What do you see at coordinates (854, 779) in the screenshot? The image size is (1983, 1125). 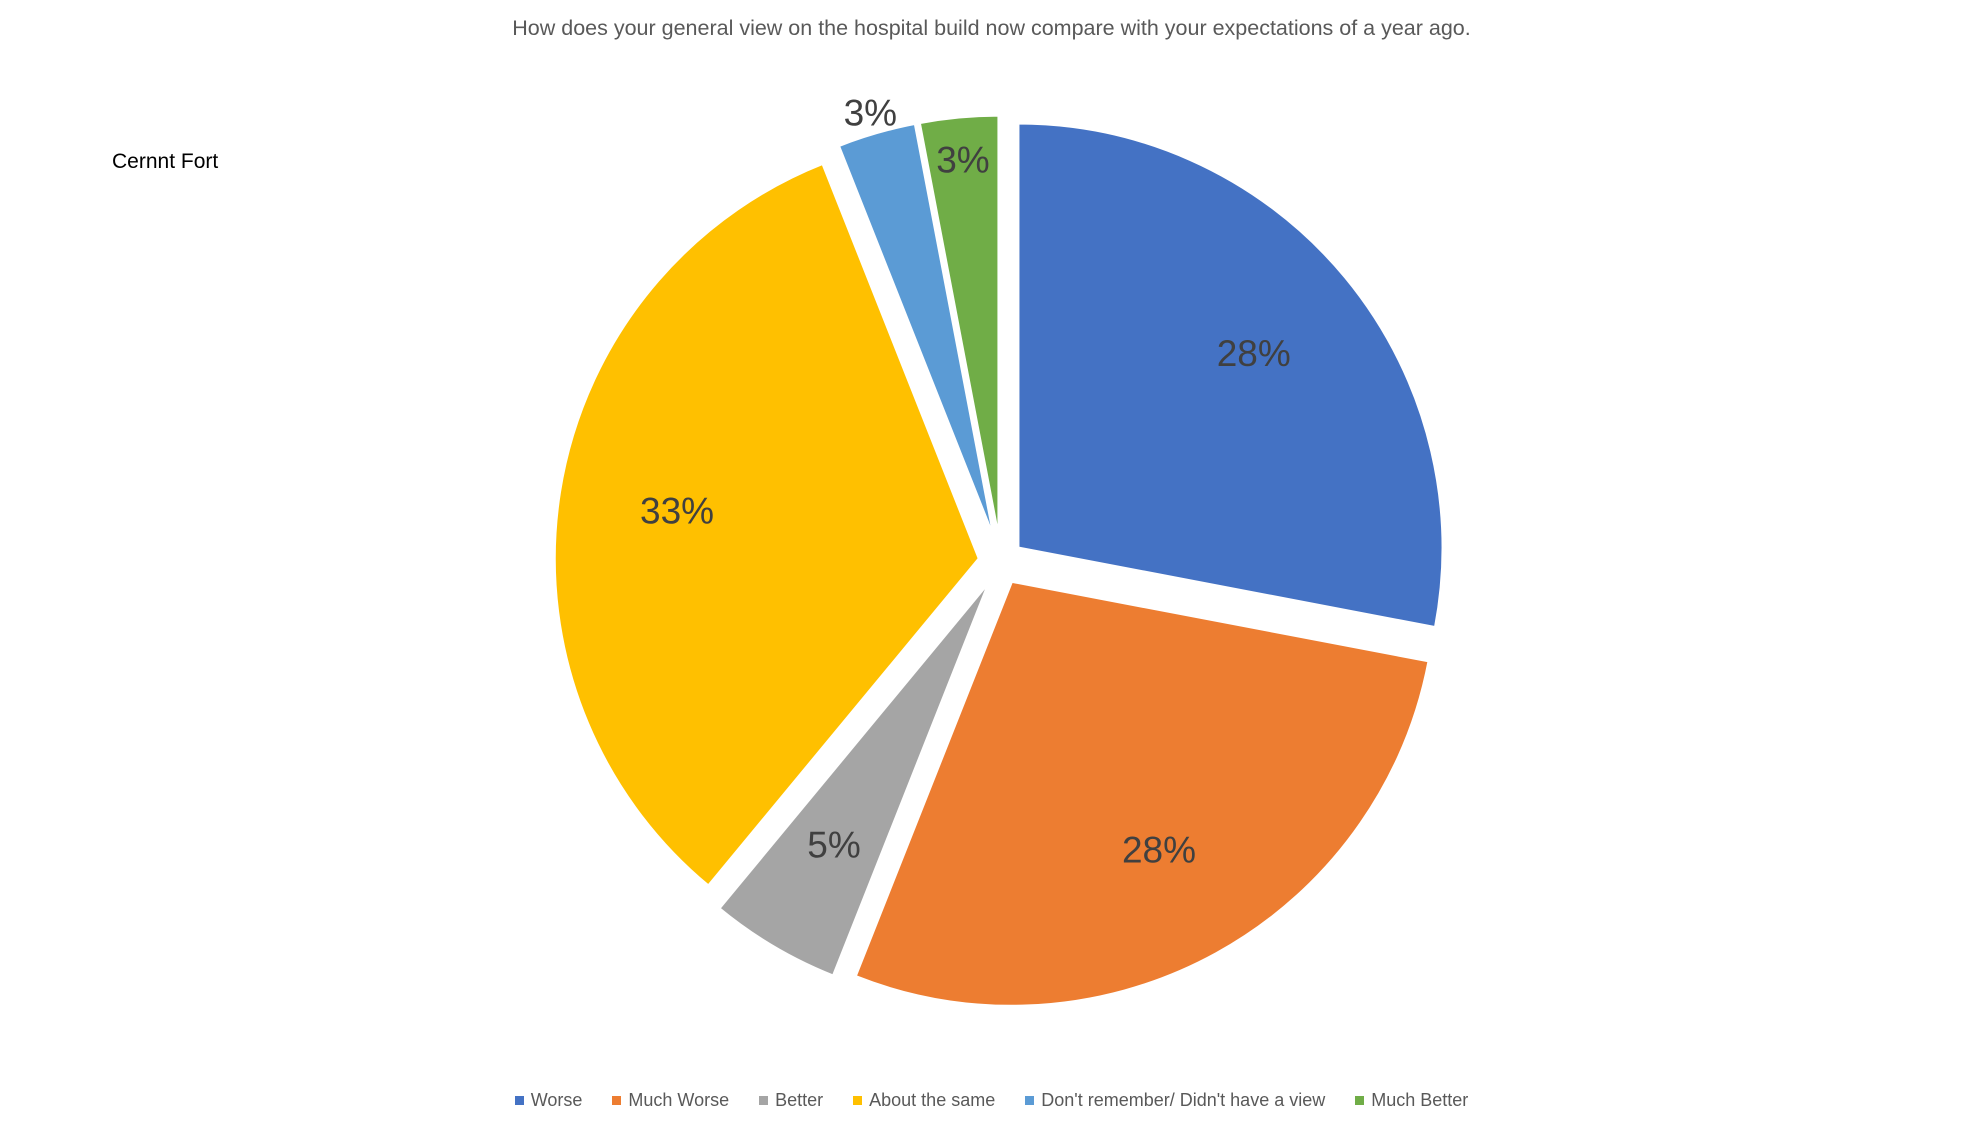 I see `pie-slice-better` at bounding box center [854, 779].